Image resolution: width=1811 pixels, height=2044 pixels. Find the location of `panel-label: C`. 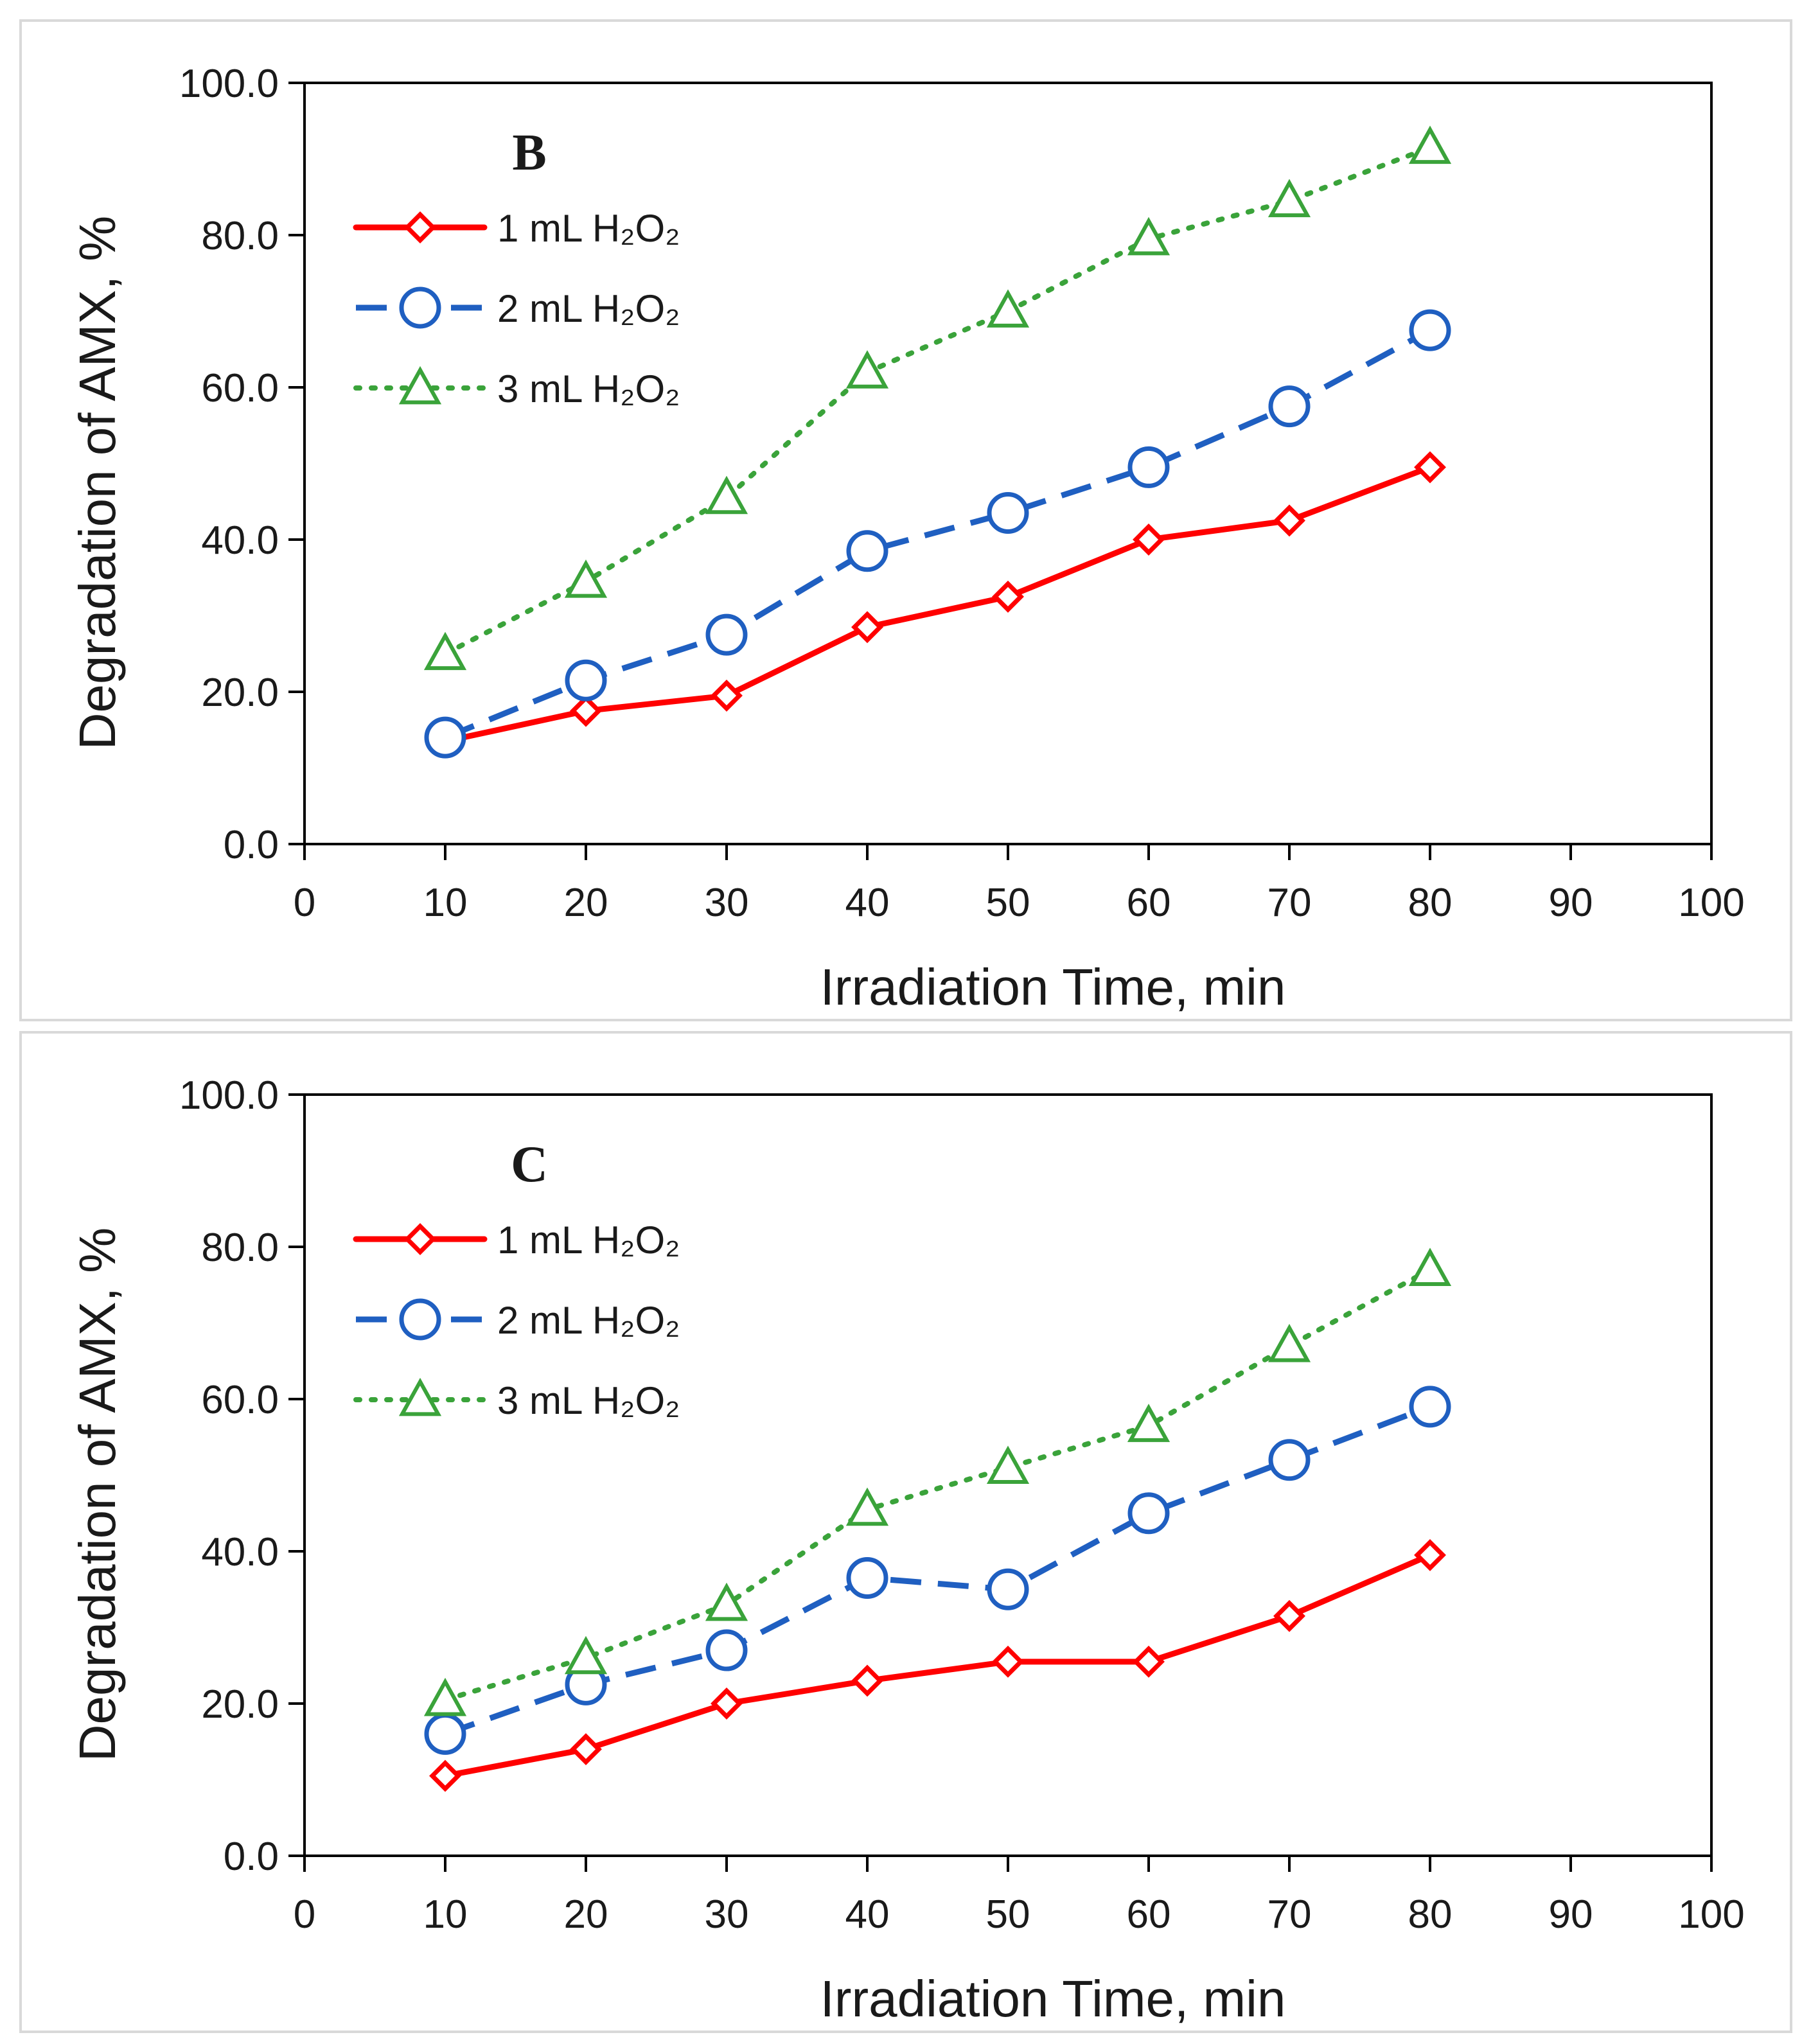

panel-label: C is located at coordinates (529, 1164).